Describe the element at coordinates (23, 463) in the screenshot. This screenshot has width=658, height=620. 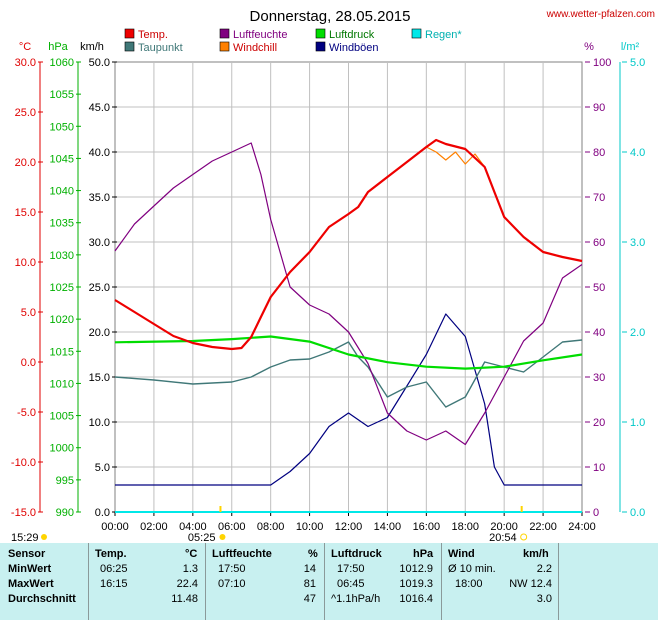
I see `temp-tick: -10.0` at that location.